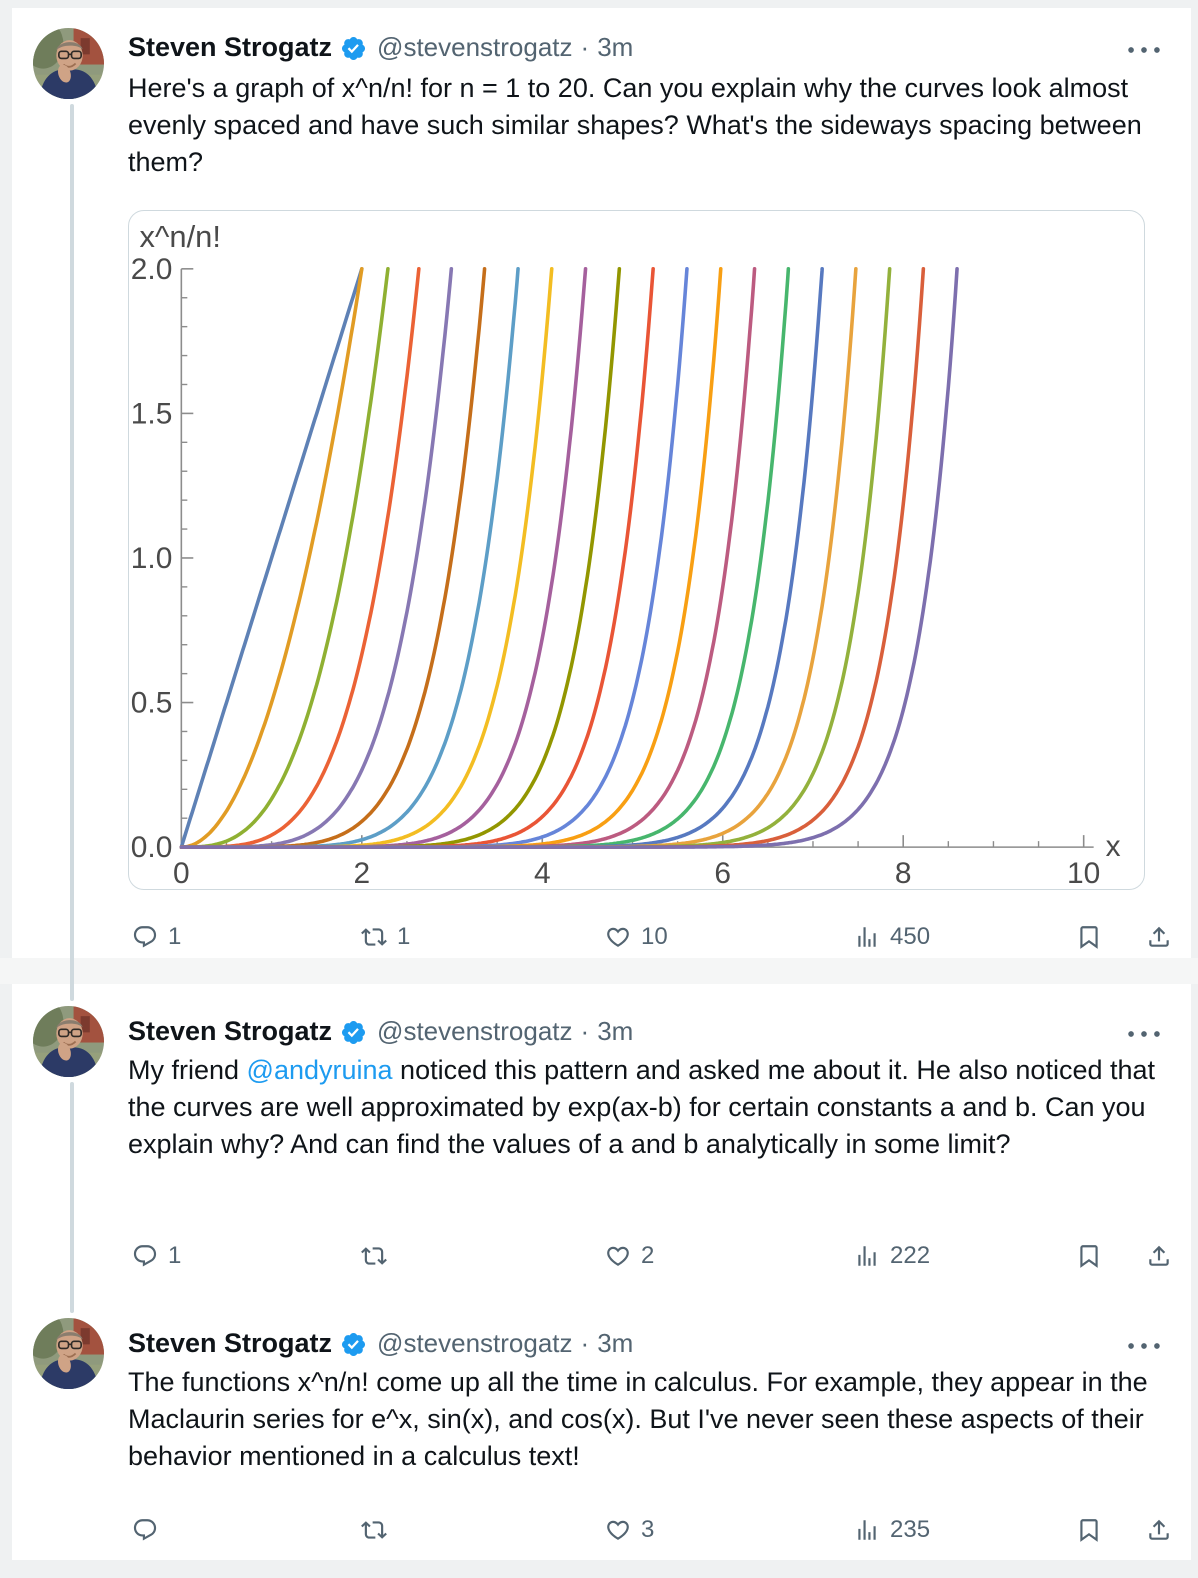  Describe the element at coordinates (187, 1070) in the screenshot. I see `text-part: My friend` at that location.